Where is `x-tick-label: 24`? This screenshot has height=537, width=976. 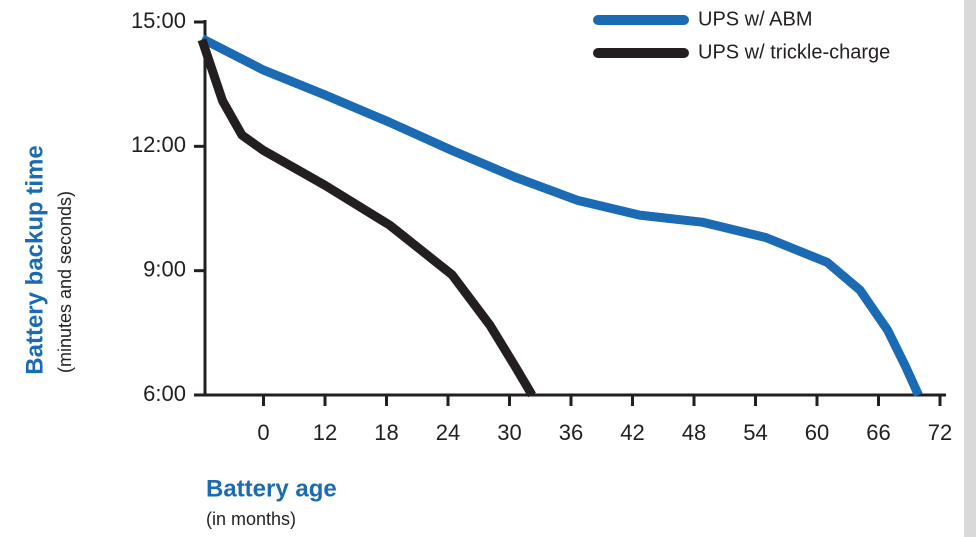
x-tick-label: 24 is located at coordinates (448, 432).